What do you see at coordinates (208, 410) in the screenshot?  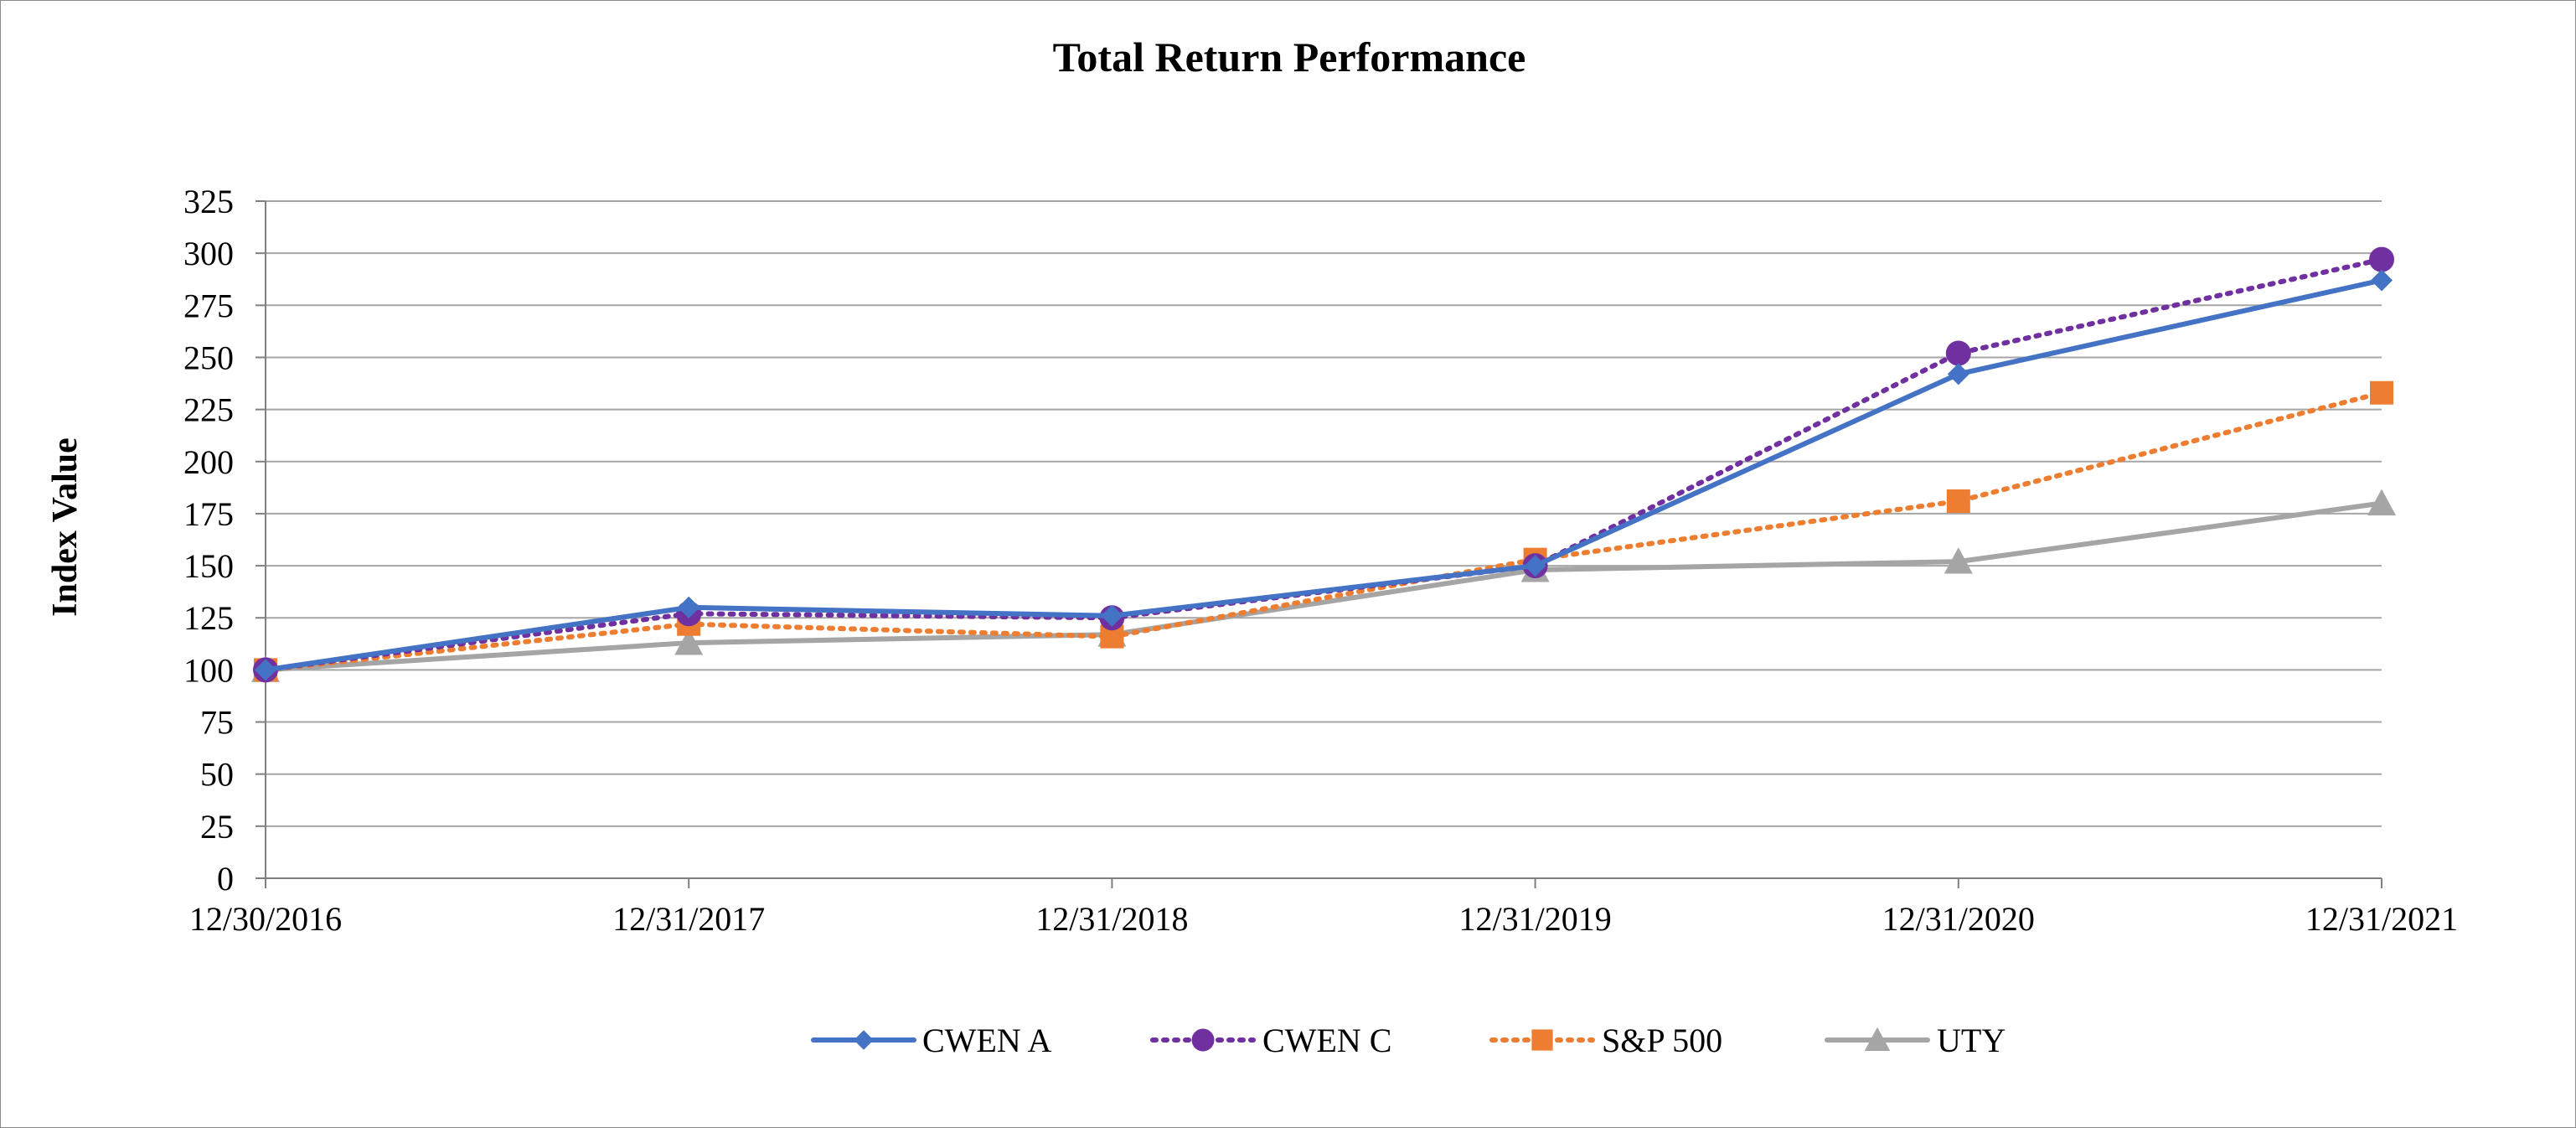 I see `y-tick-label: 225` at bounding box center [208, 410].